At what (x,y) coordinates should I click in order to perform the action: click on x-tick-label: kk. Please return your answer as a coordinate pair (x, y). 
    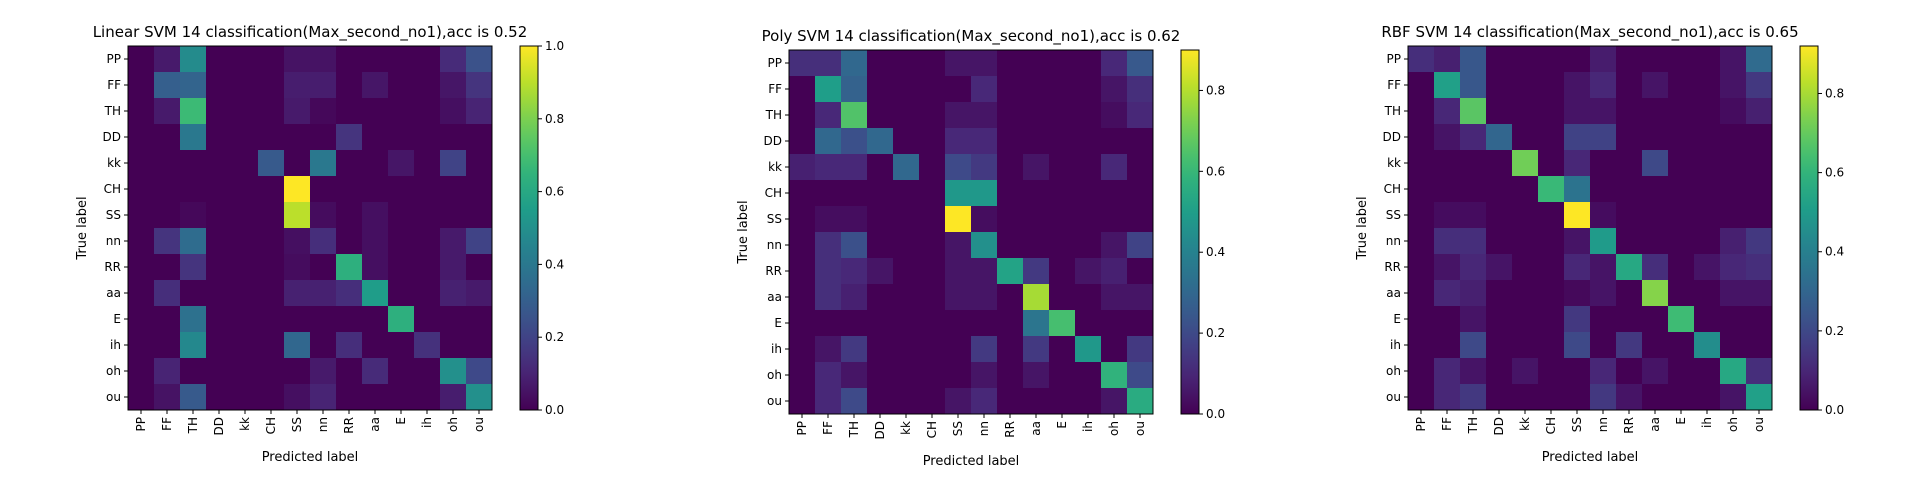
    Looking at the image, I should click on (906, 428).